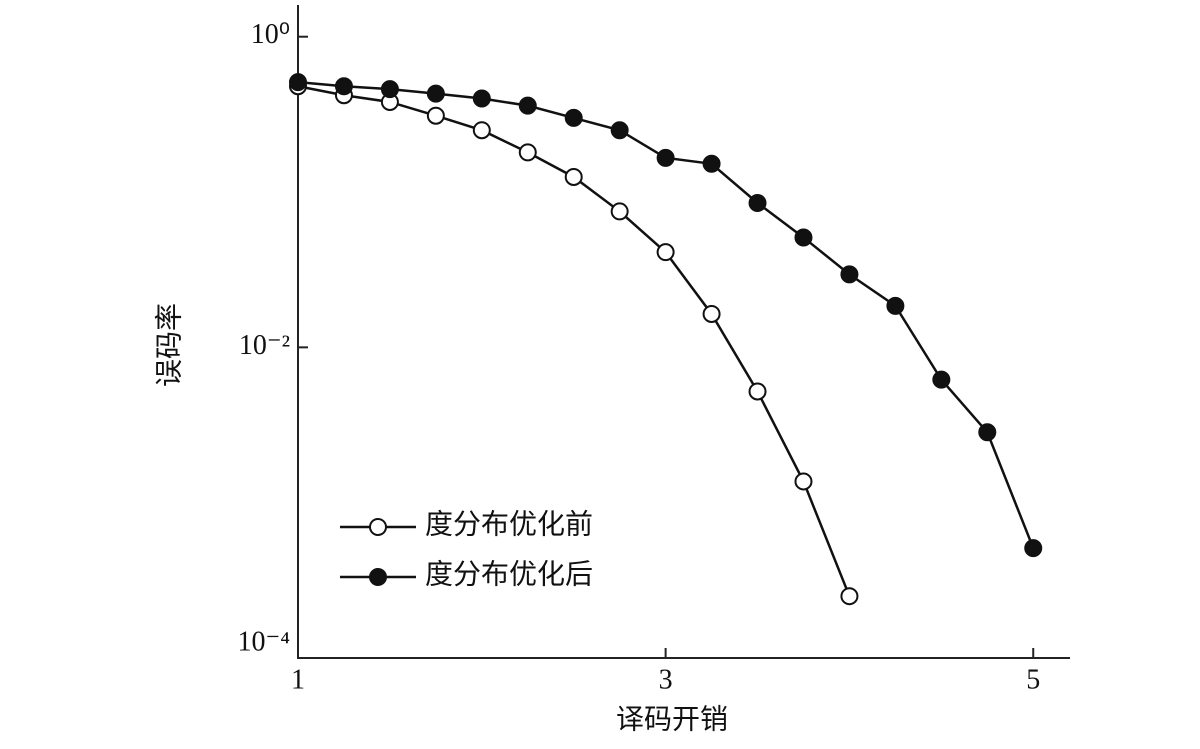  Describe the element at coordinates (270, 34) in the screenshot. I see `y-tick-label: 10⁰` at that location.